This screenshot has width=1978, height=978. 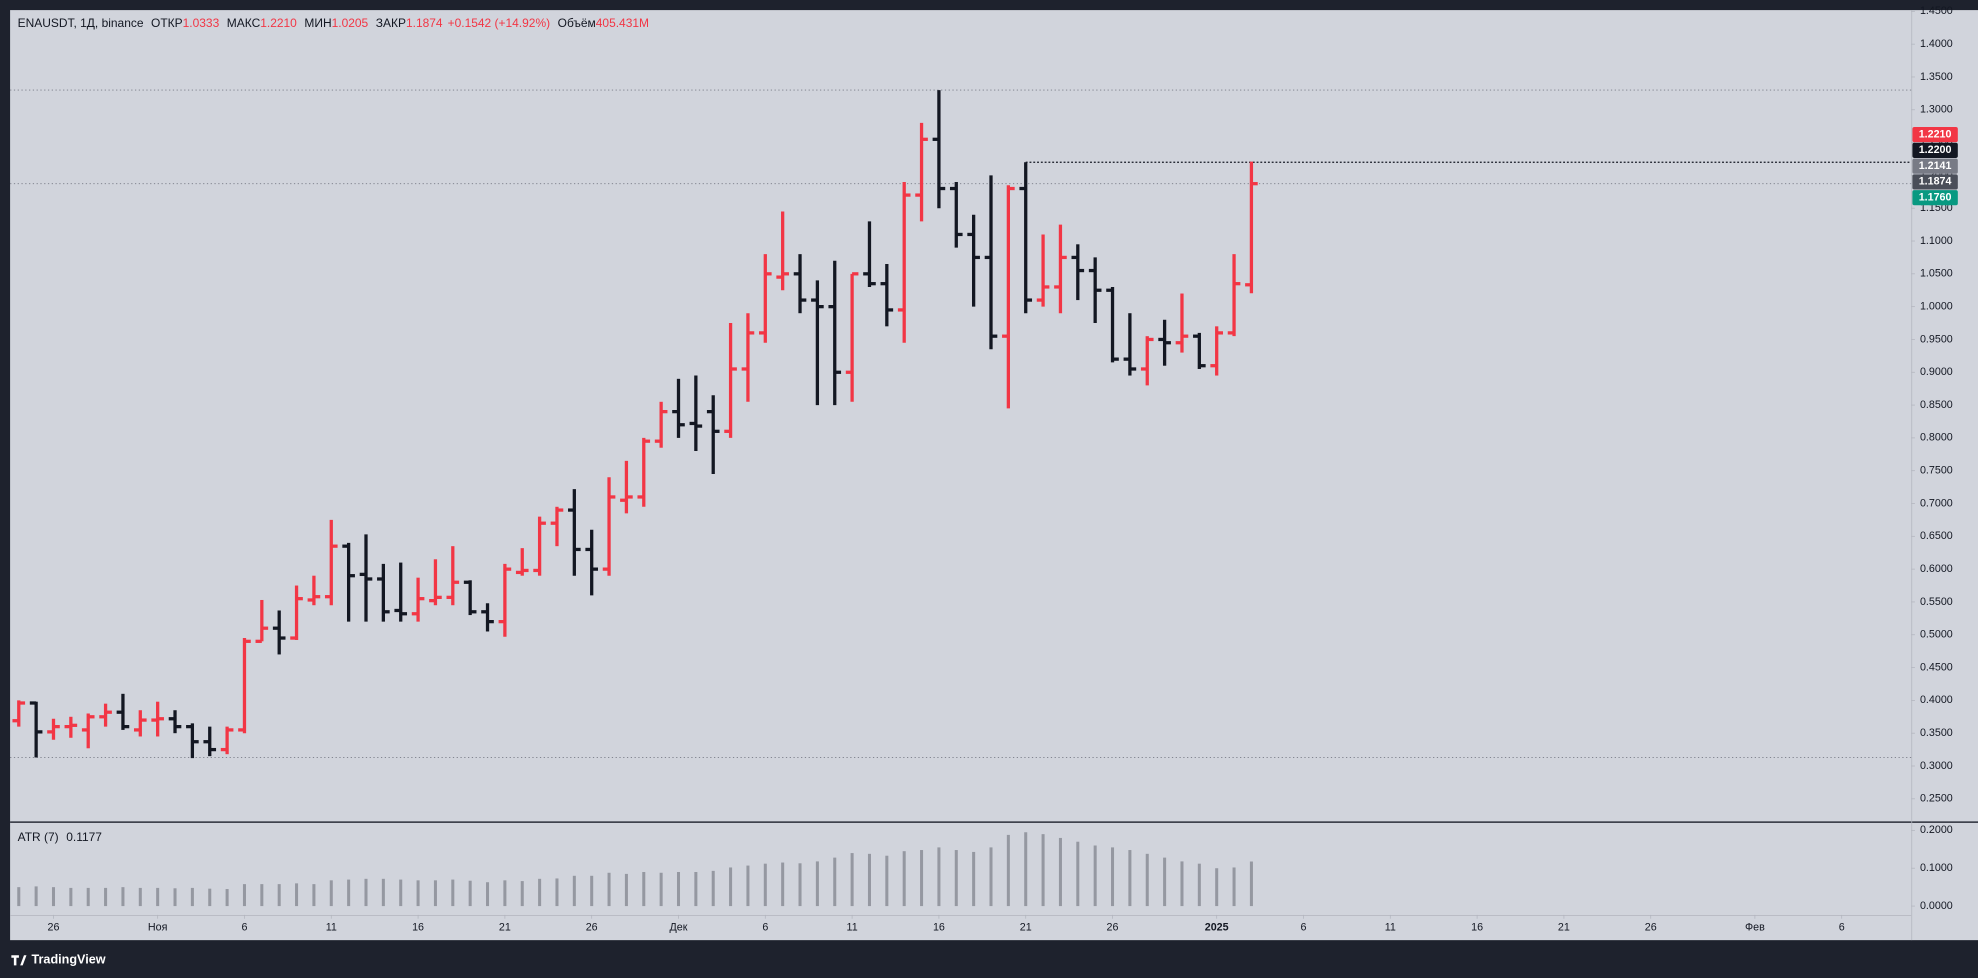 What do you see at coordinates (1936, 906) in the screenshot?
I see `y-tick-label: 0.0000` at bounding box center [1936, 906].